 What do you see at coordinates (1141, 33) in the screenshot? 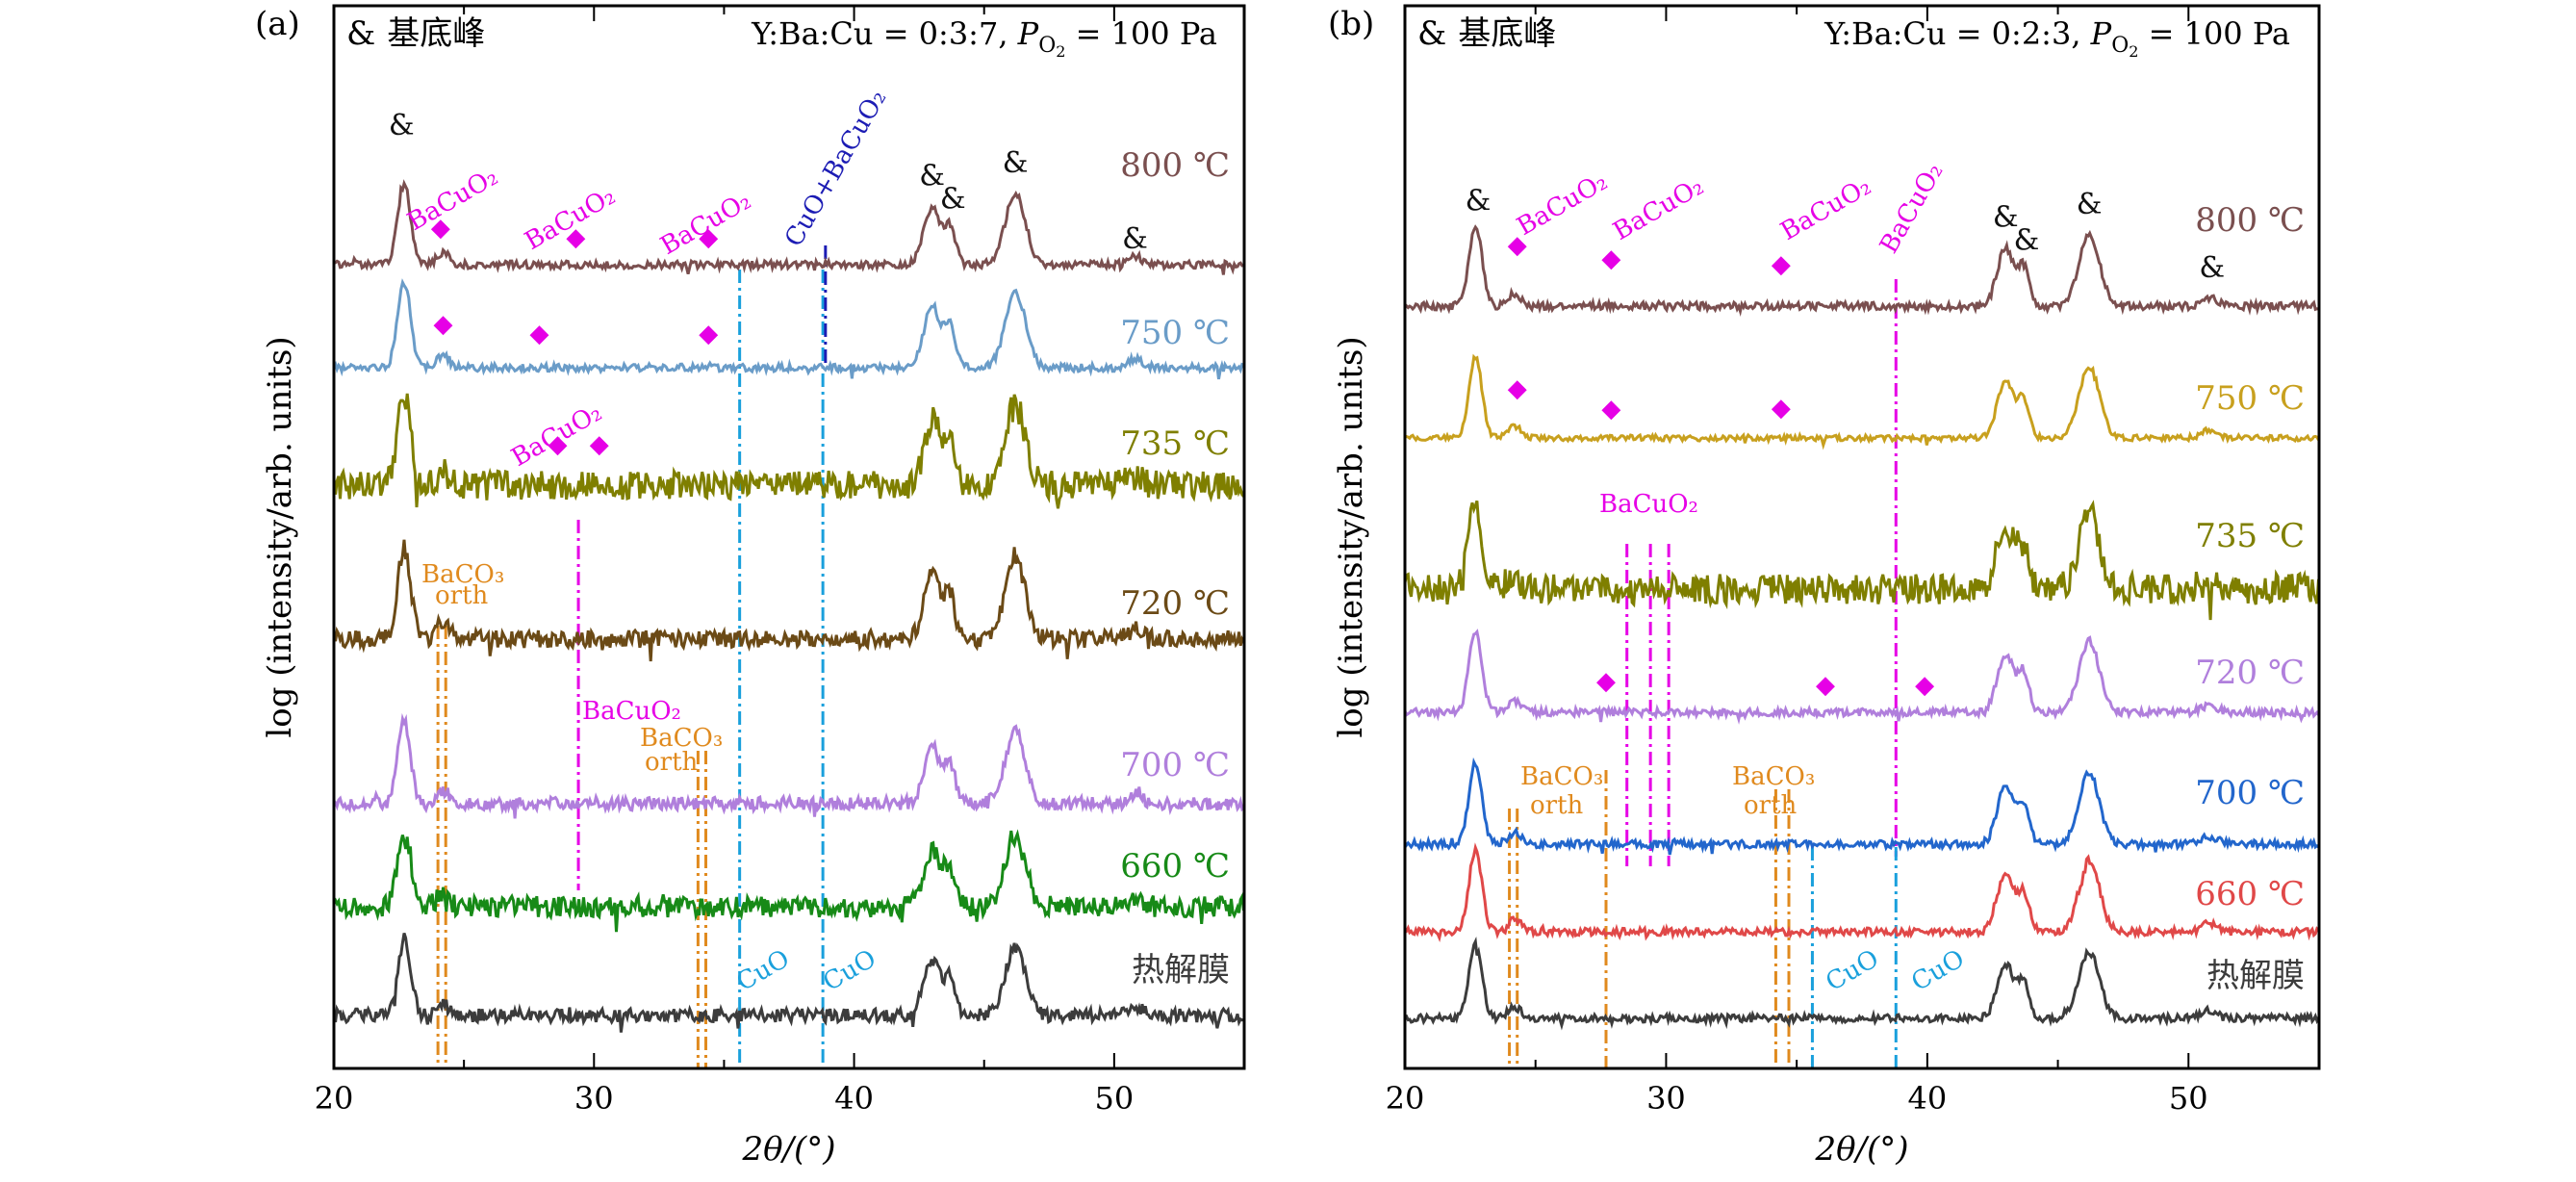
I see `condition-pressure: = 100 Pa` at bounding box center [1141, 33].